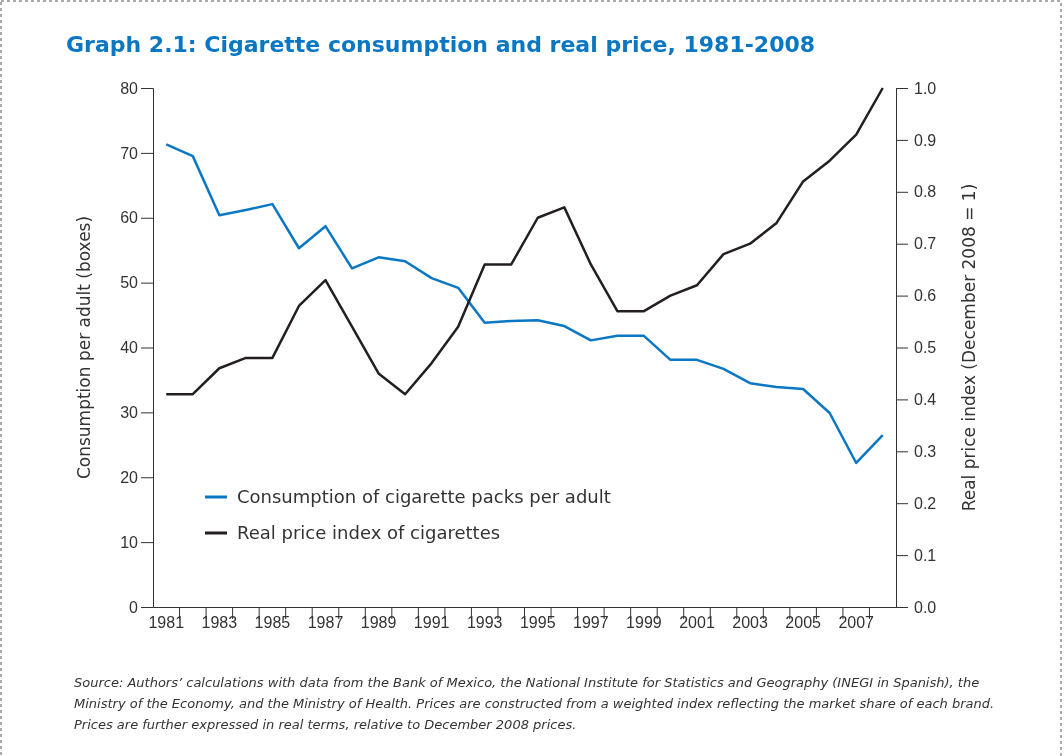 The height and width of the screenshot is (756, 1064). What do you see at coordinates (129, 88) in the screenshot?
I see `y-tick-label: 80` at bounding box center [129, 88].